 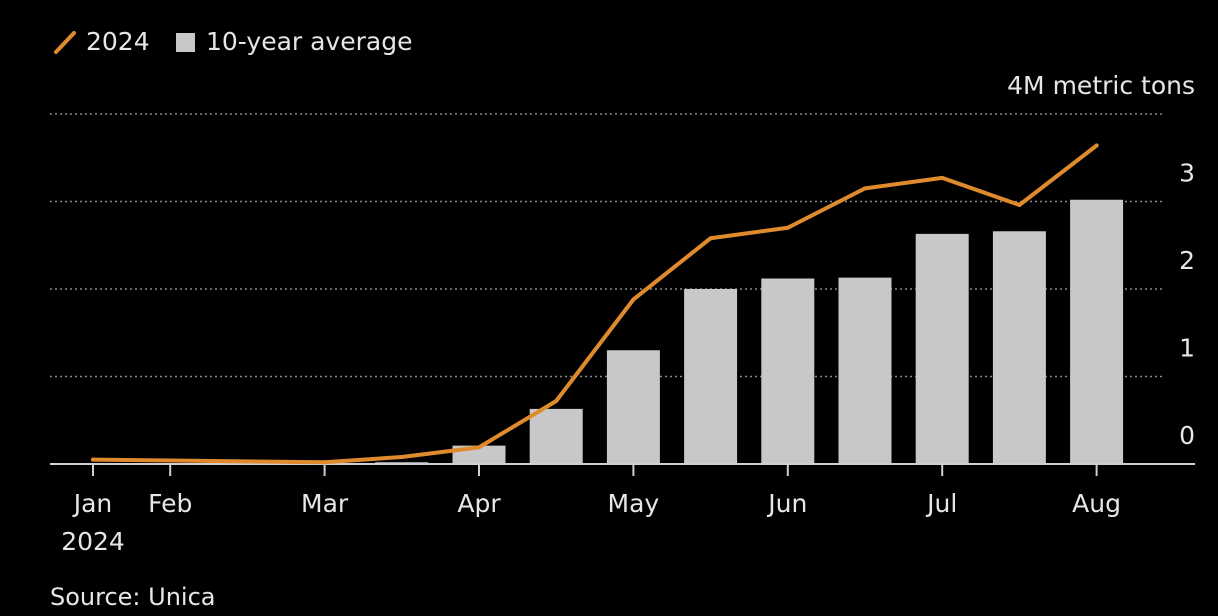 What do you see at coordinates (1187, 305) in the screenshot?
I see `y-axis: 0 1 2 3` at bounding box center [1187, 305].